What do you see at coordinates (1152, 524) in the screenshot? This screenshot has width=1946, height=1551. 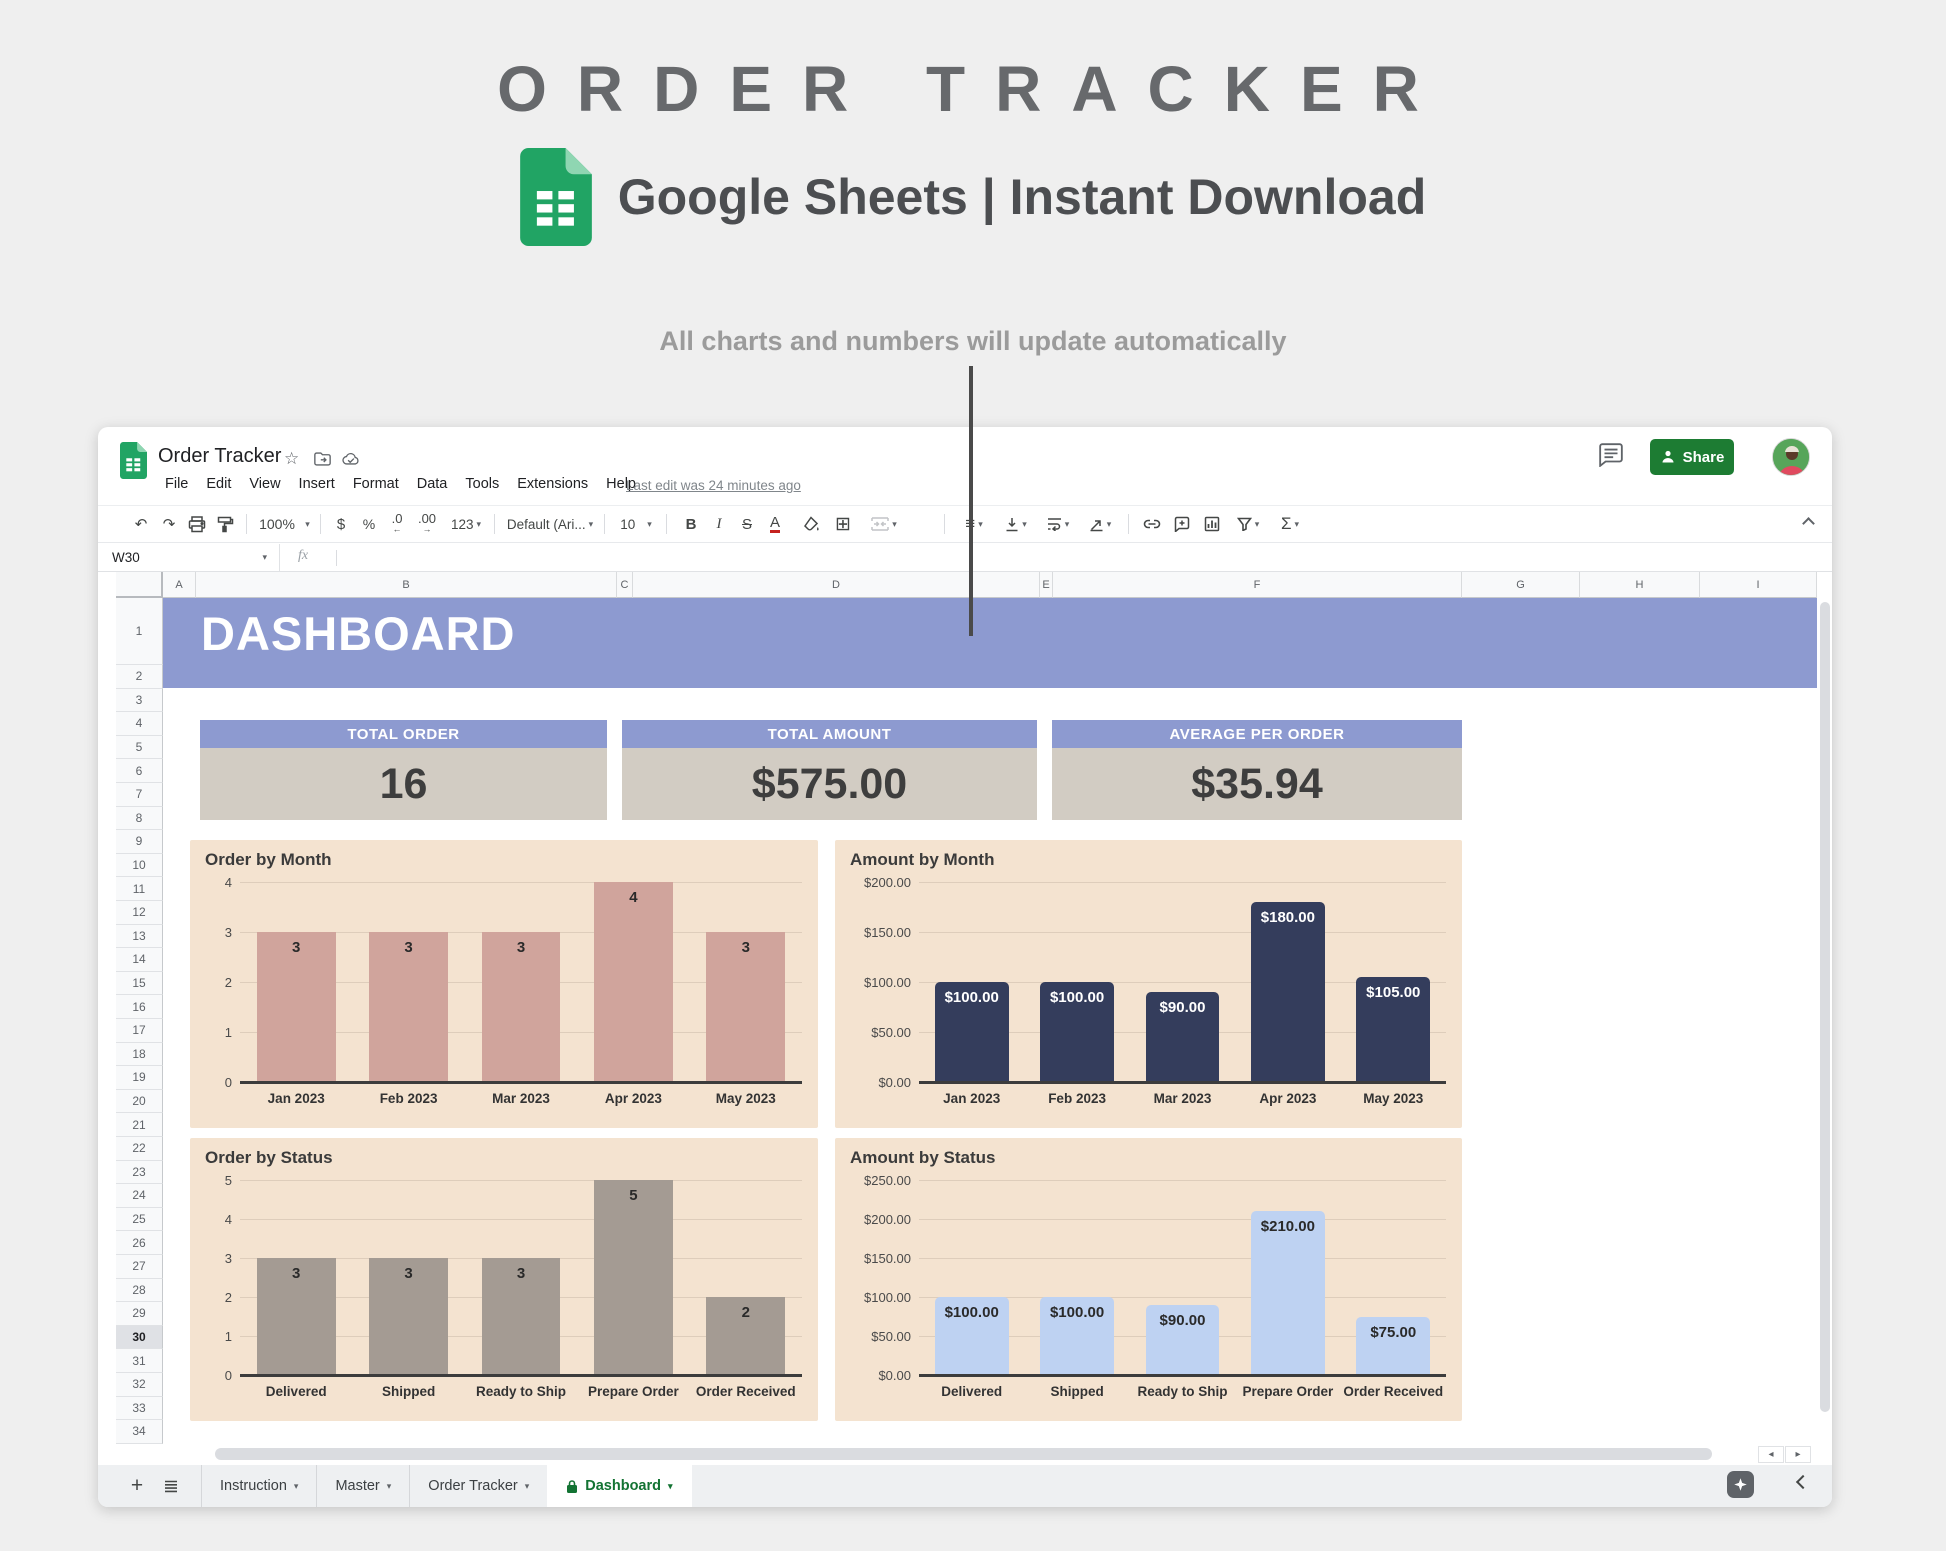 I see `insert-link-icon` at bounding box center [1152, 524].